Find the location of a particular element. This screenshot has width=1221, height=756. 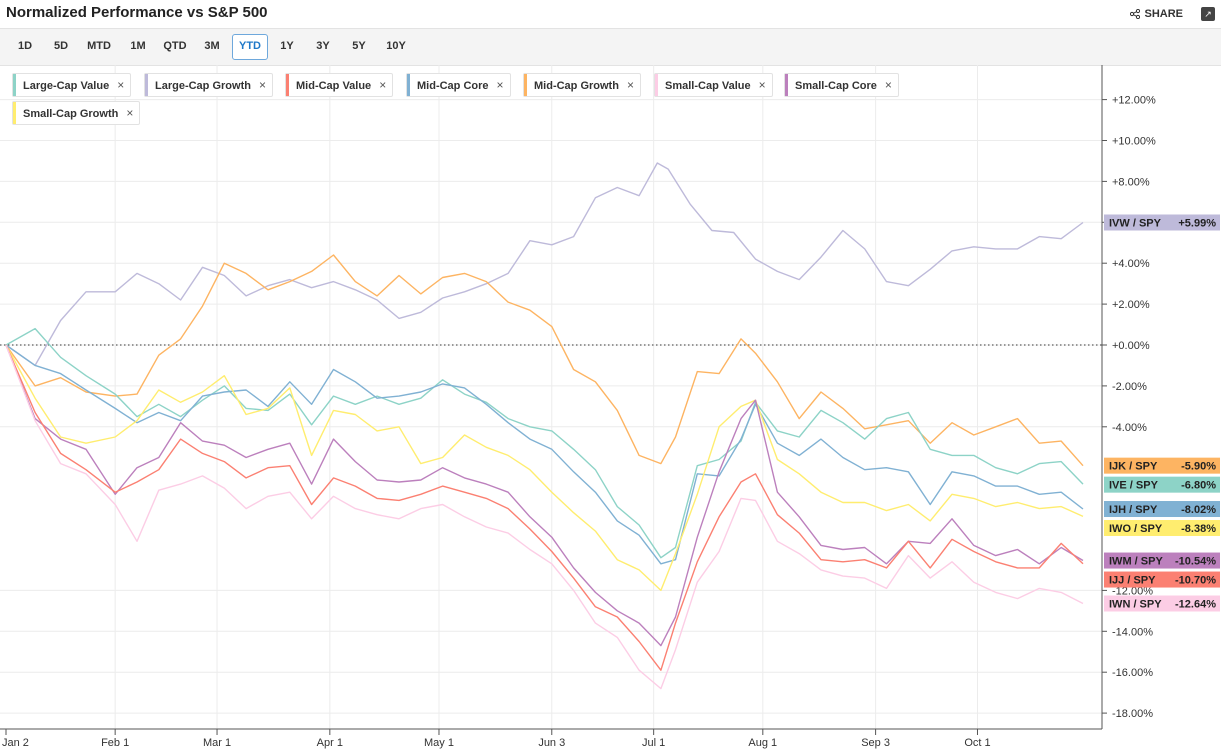

range-button-ytd: YTD is located at coordinates (250, 47).